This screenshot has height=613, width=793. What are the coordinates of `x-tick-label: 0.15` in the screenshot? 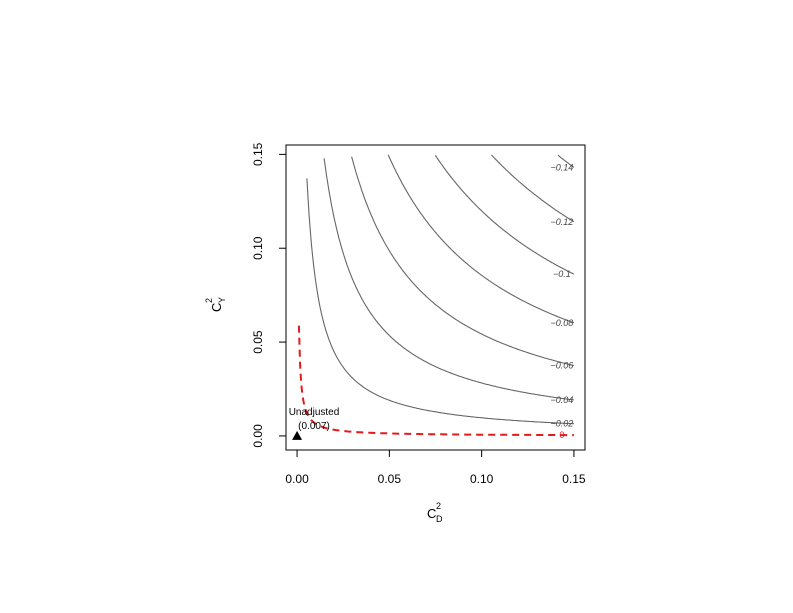 It's located at (574, 479).